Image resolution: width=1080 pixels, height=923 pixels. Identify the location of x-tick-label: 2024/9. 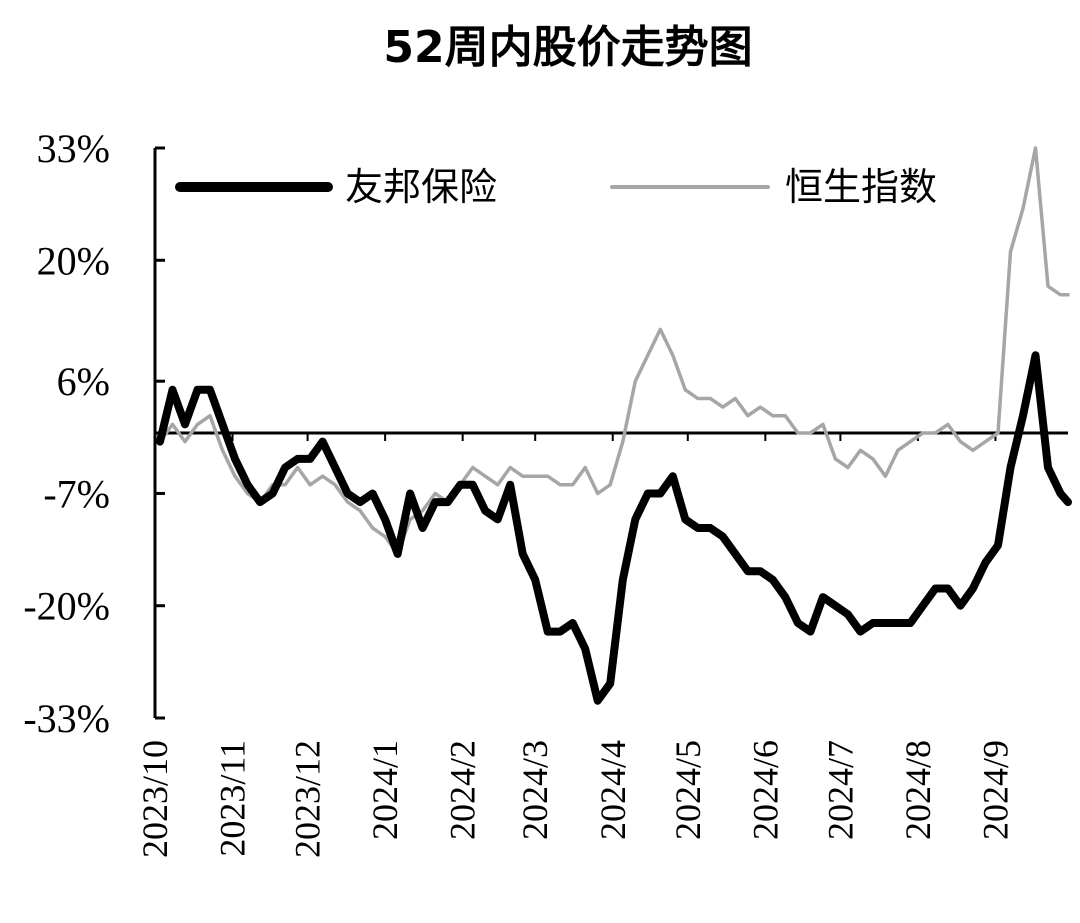
(995, 790).